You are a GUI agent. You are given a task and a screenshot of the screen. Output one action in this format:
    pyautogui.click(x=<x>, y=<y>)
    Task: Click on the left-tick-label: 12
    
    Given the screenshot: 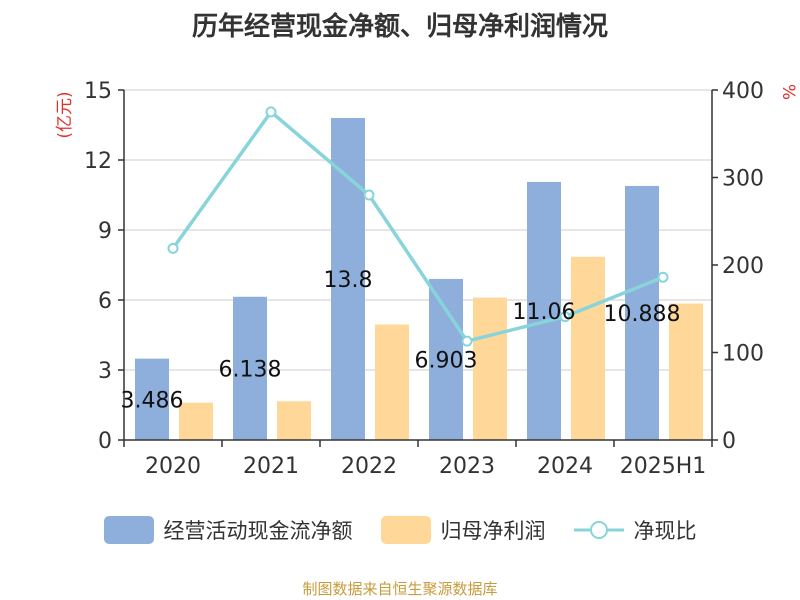 What is the action you would take?
    pyautogui.click(x=98, y=161)
    